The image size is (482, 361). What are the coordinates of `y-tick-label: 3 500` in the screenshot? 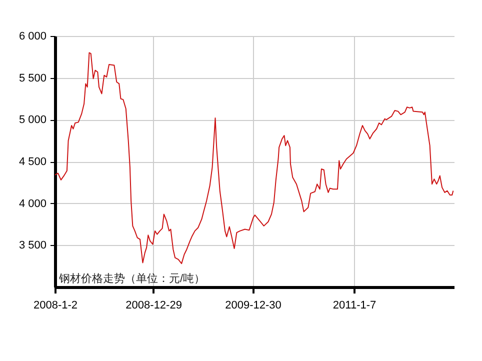 It's located at (32, 246).